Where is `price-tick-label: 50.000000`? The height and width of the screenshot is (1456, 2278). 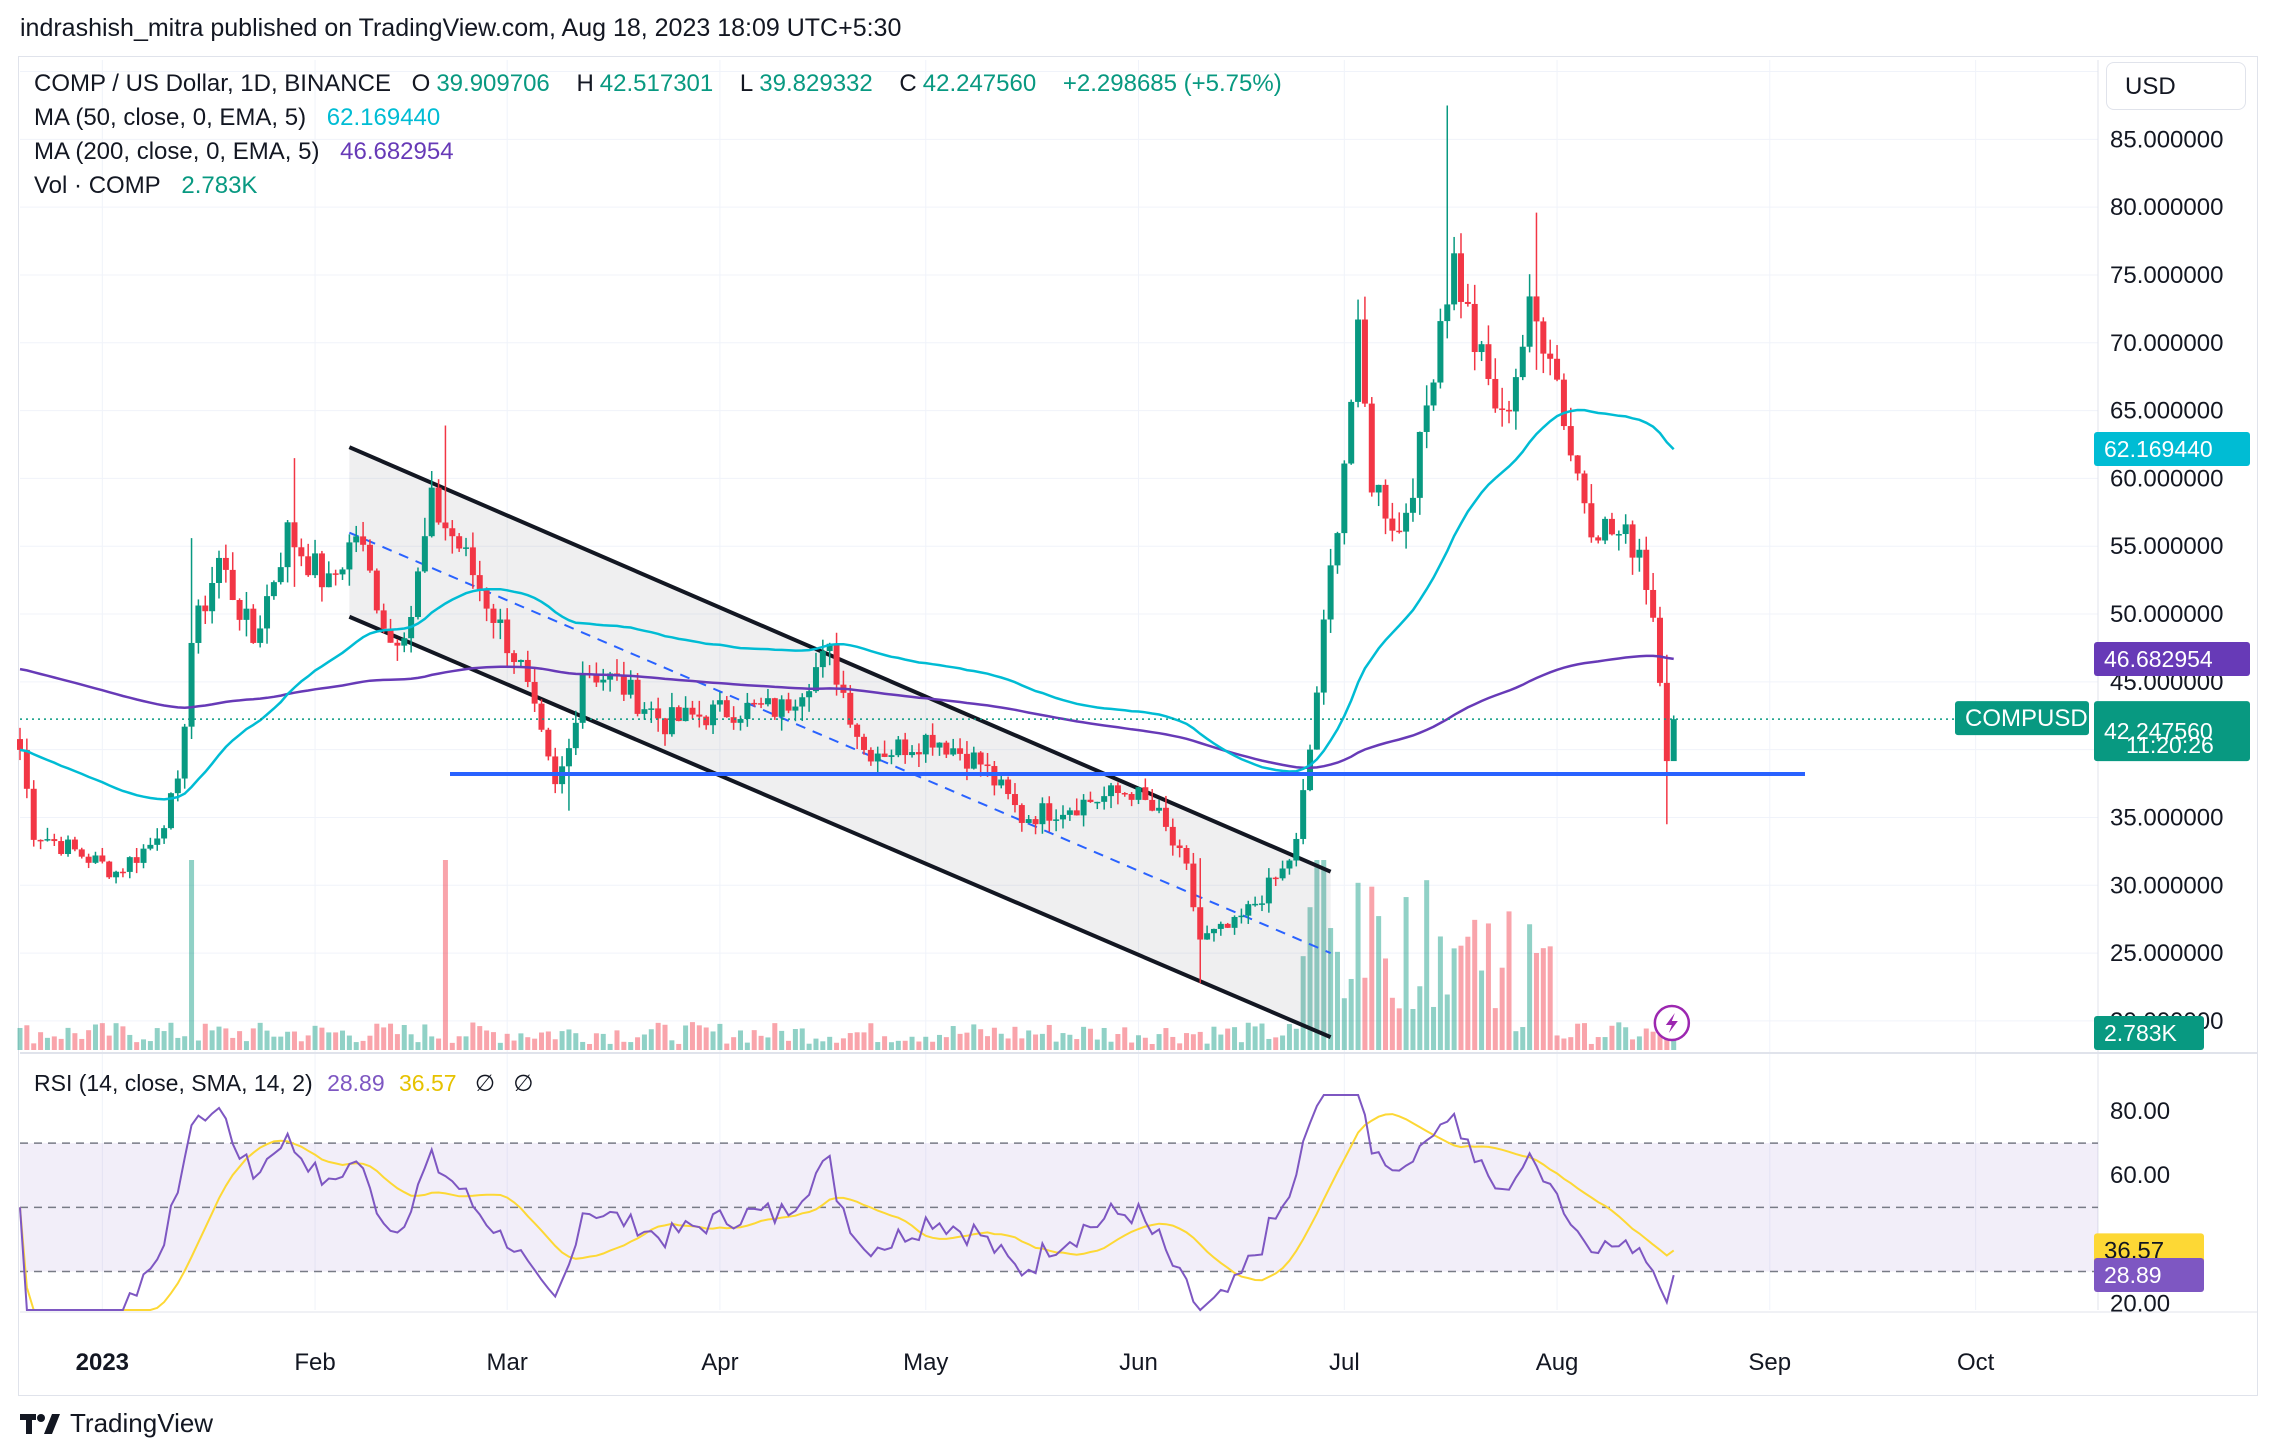 price-tick-label: 50.000000 is located at coordinates (2166, 614).